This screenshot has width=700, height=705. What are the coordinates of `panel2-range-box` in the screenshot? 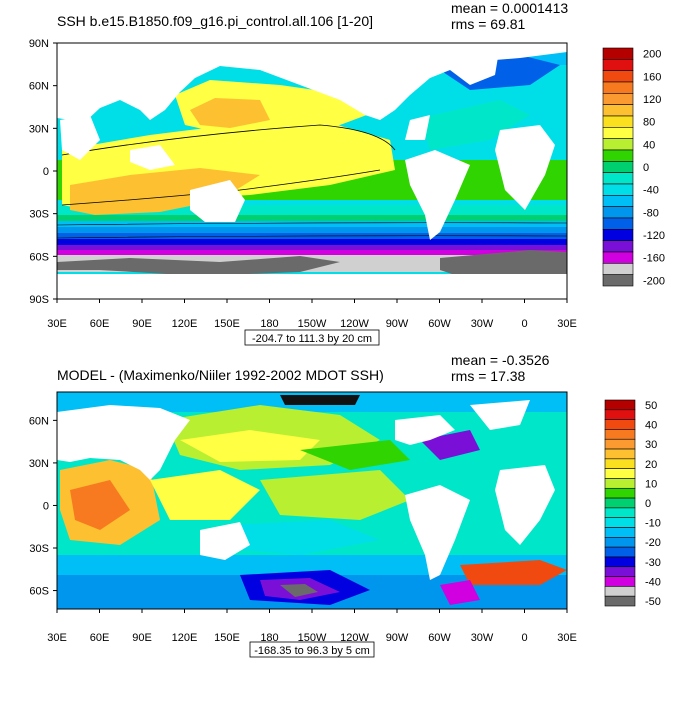 It's located at (312, 649).